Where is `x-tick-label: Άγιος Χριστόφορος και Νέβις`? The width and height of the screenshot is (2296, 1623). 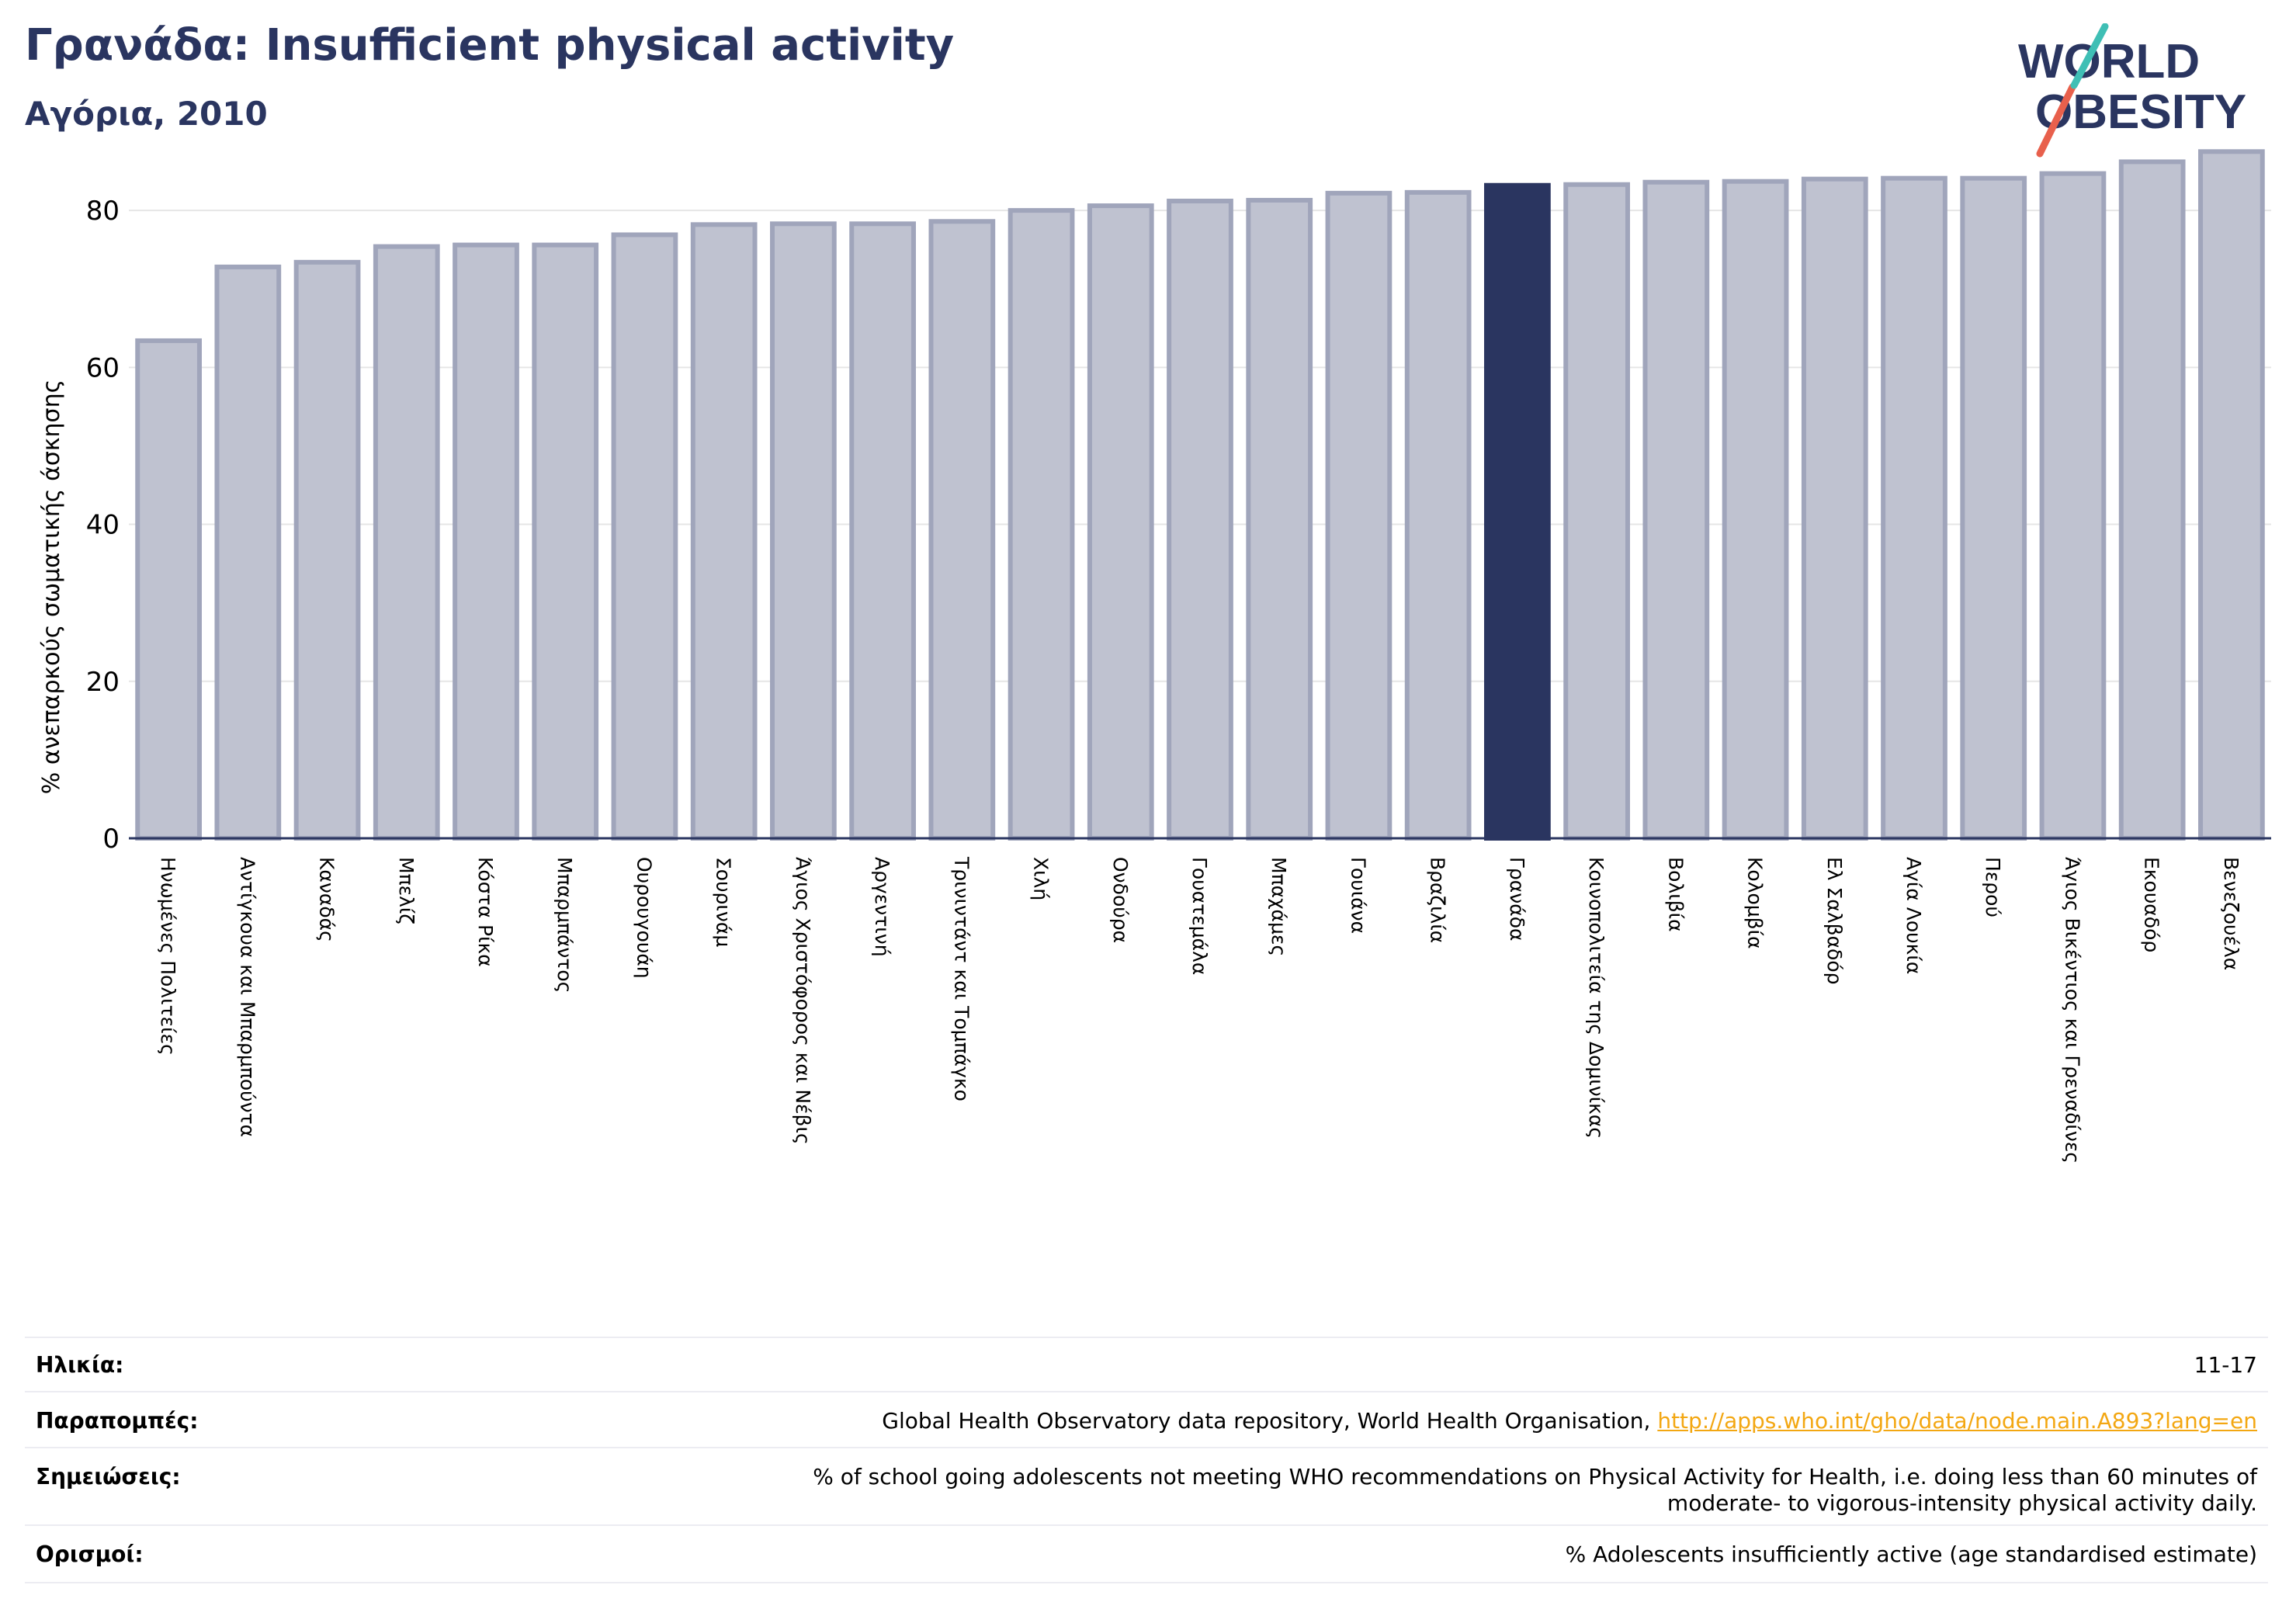
x-tick-label: Άγιος Χριστόφορος και Νέβις is located at coordinates (803, 1001).